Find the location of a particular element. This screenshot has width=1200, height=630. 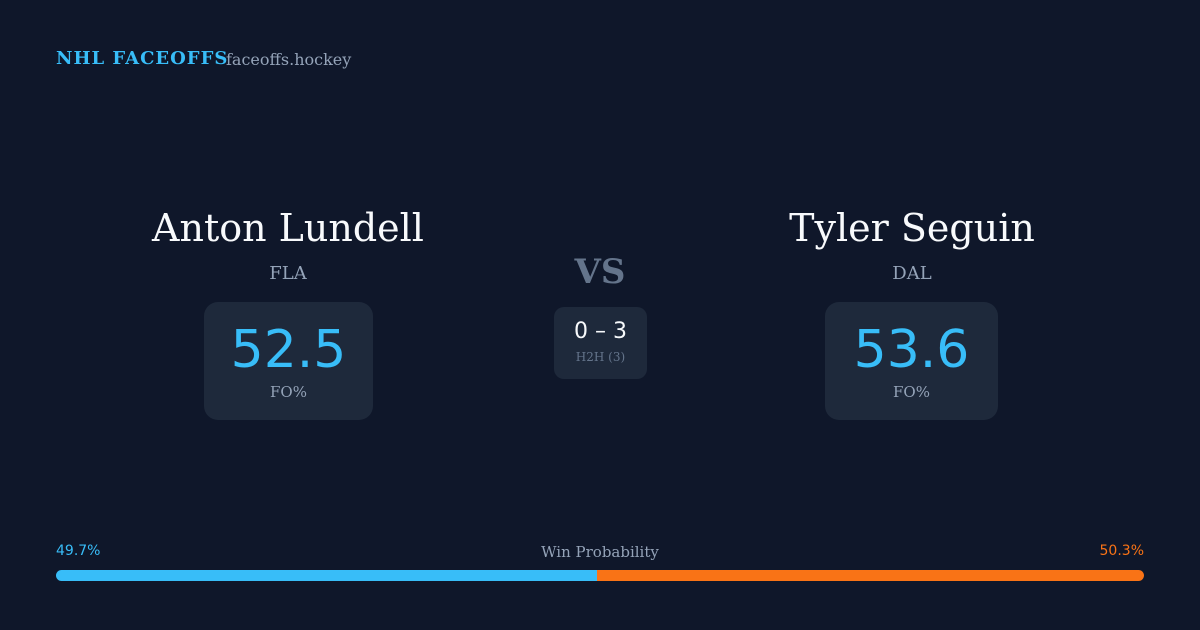

stat-value: 53.6 is located at coordinates (911, 350).